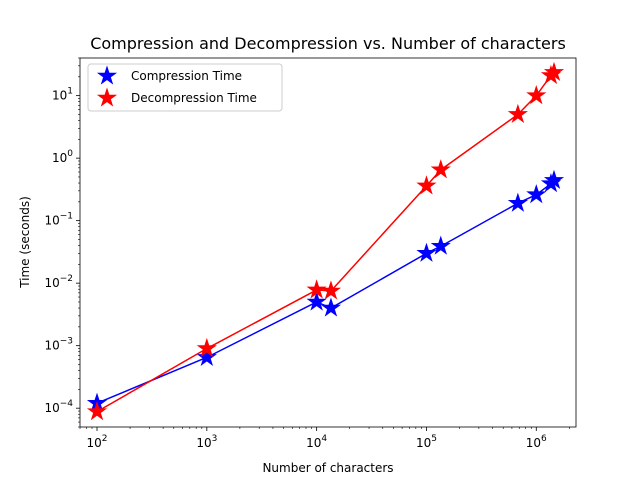  I want to click on y-tick-label: 10⁻³, so click(58, 345).